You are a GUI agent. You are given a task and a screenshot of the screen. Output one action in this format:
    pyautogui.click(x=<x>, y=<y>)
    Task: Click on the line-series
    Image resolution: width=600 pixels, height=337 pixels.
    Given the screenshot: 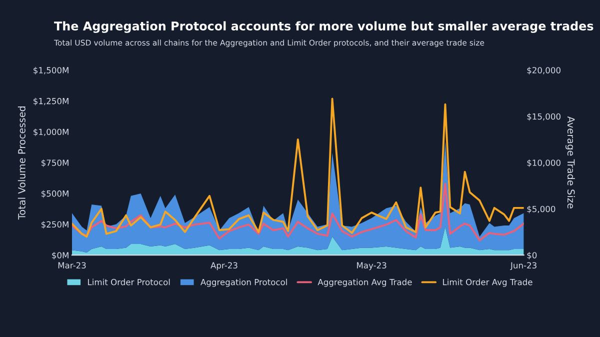 What is the action you would take?
    pyautogui.click(x=298, y=212)
    